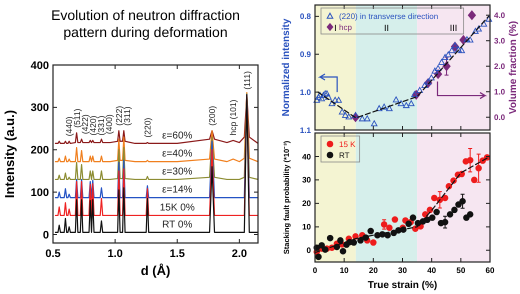 The height and width of the screenshot is (294, 520). Describe the element at coordinates (53, 254) in the screenshot. I see `x-tick-label: 0.5` at that location.